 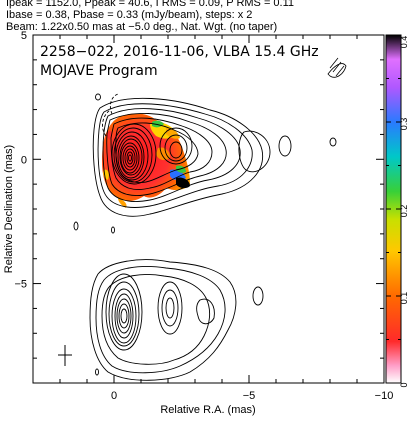 I want to click on y-tick-label: 5, so click(x=24, y=36).